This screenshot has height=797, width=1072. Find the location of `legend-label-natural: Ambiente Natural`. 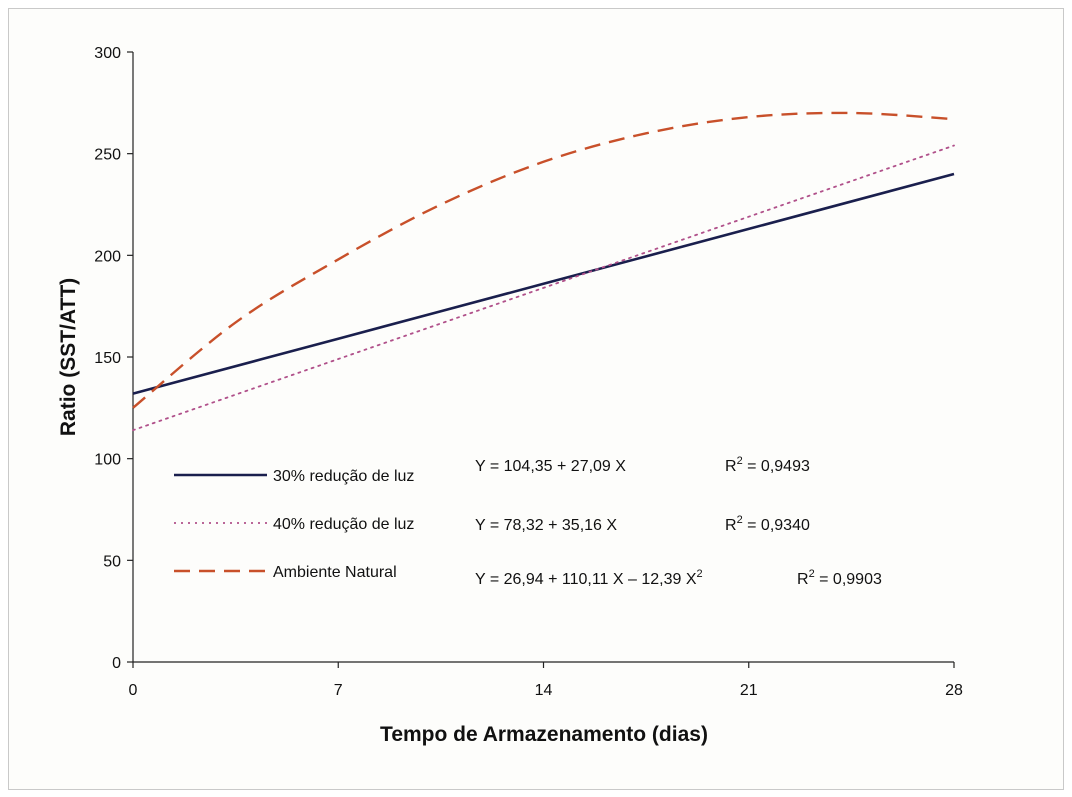

legend-label-natural: Ambiente Natural is located at coordinates (335, 572).